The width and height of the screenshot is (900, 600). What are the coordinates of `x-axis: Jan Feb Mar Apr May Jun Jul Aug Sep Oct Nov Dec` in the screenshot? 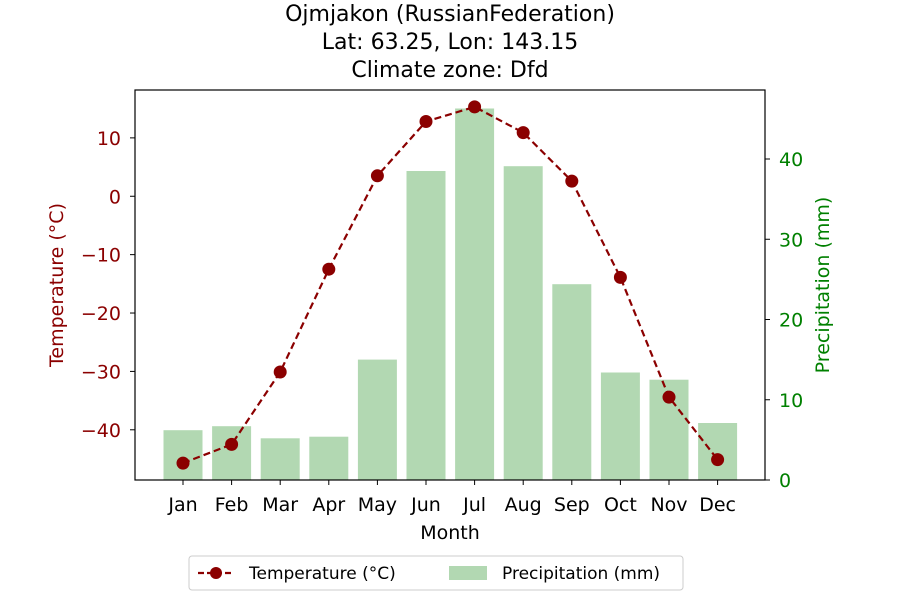 It's located at (451, 498).